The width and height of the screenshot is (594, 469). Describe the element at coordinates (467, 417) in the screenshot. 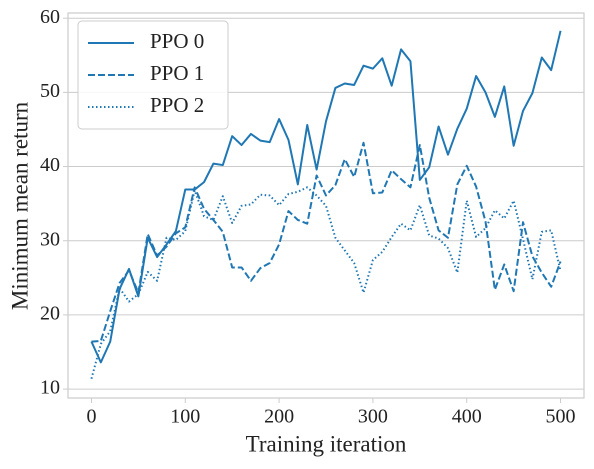

I see `x-tick-label: 400` at that location.